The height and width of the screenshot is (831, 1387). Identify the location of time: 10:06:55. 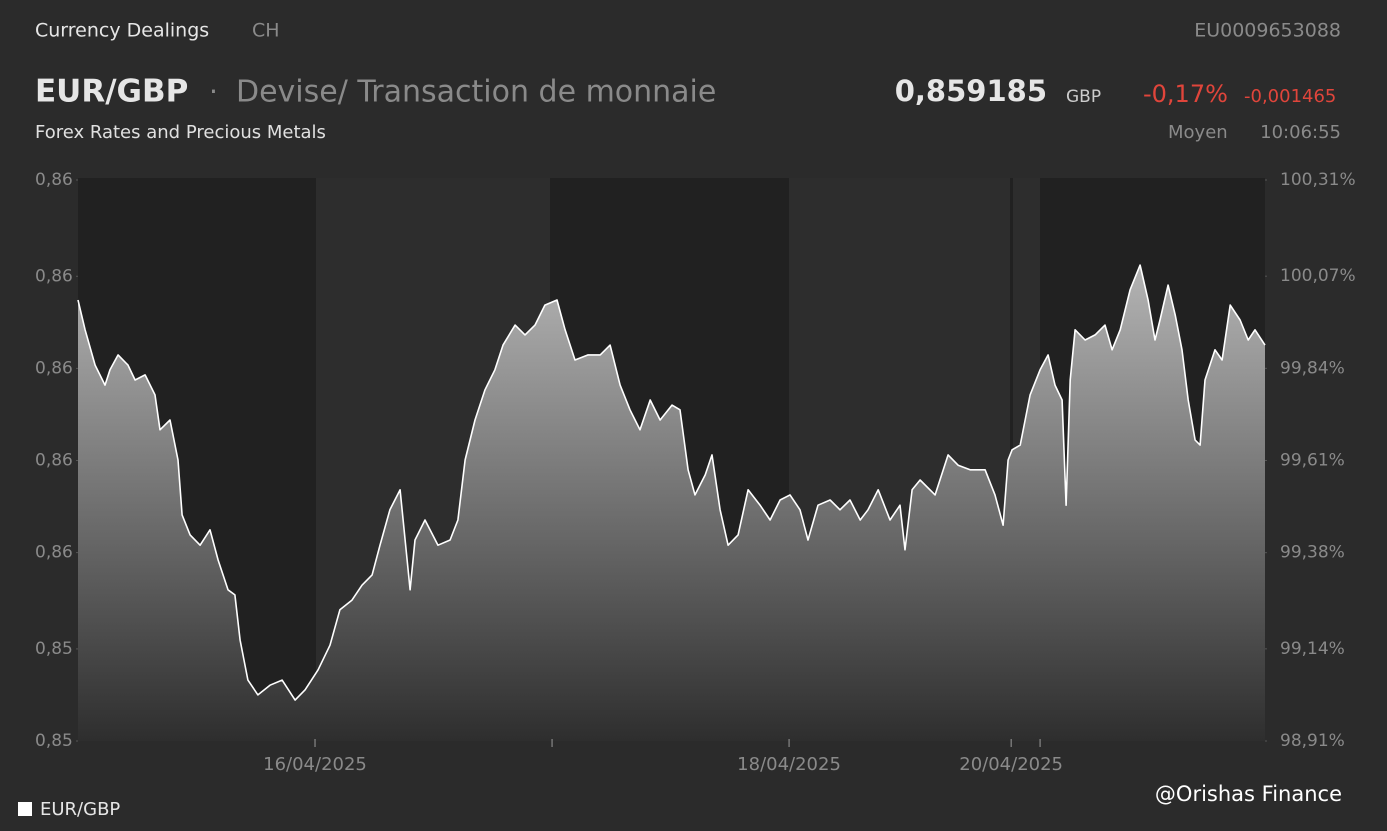
(1300, 132).